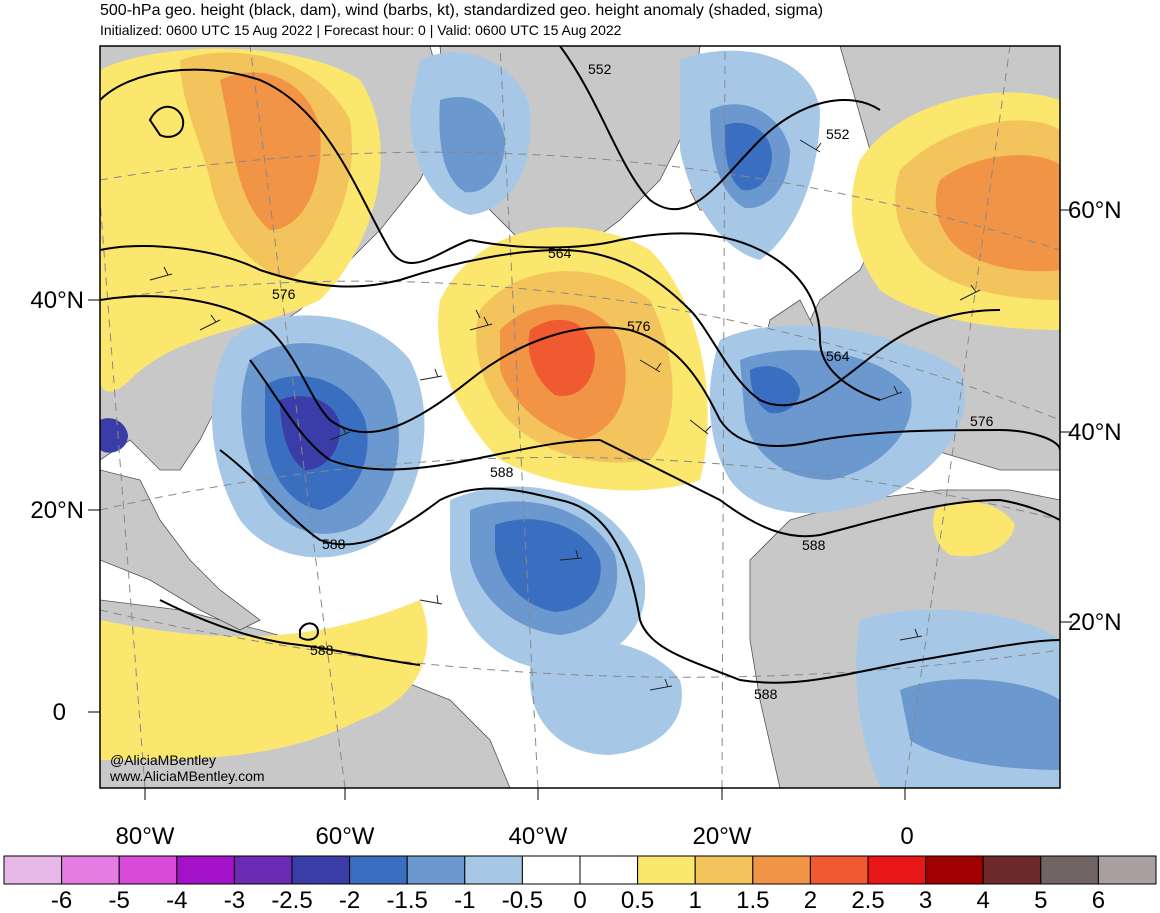 Image resolution: width=1160 pixels, height=913 pixels. Describe the element at coordinates (722, 836) in the screenshot. I see `lon-label: 20°W` at that location.